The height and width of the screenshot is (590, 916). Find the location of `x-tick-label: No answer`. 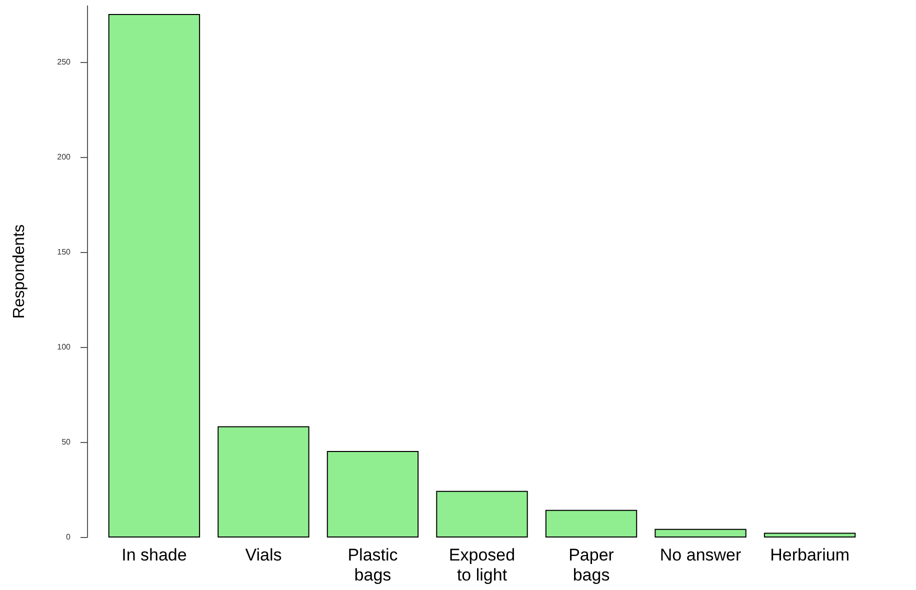

x-tick-label: No answer is located at coordinates (701, 555).